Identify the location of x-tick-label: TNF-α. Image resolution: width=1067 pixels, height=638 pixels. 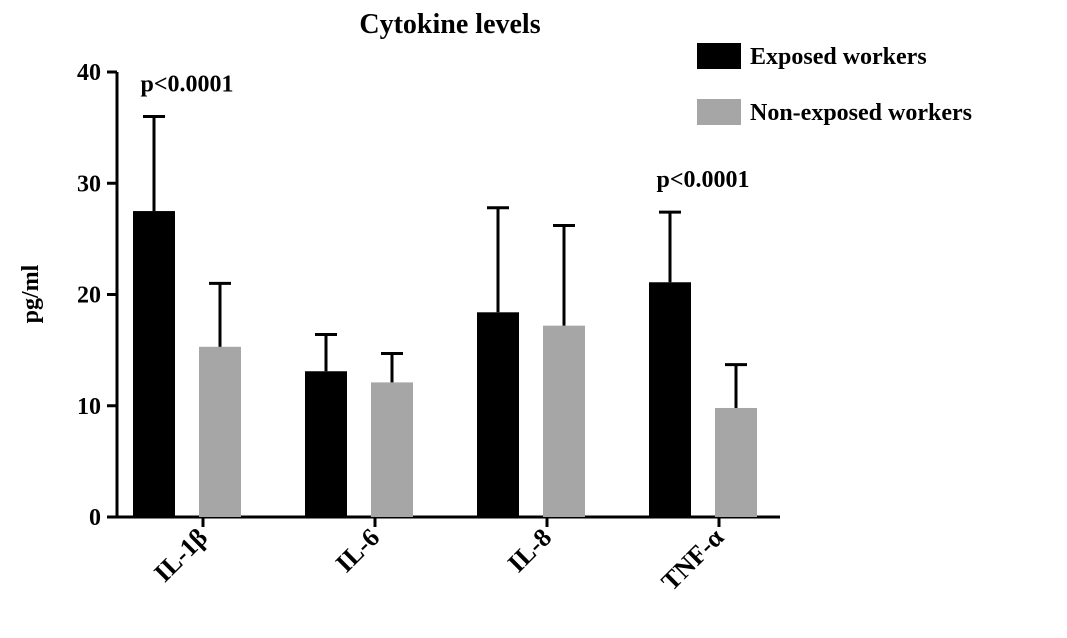
(693, 559).